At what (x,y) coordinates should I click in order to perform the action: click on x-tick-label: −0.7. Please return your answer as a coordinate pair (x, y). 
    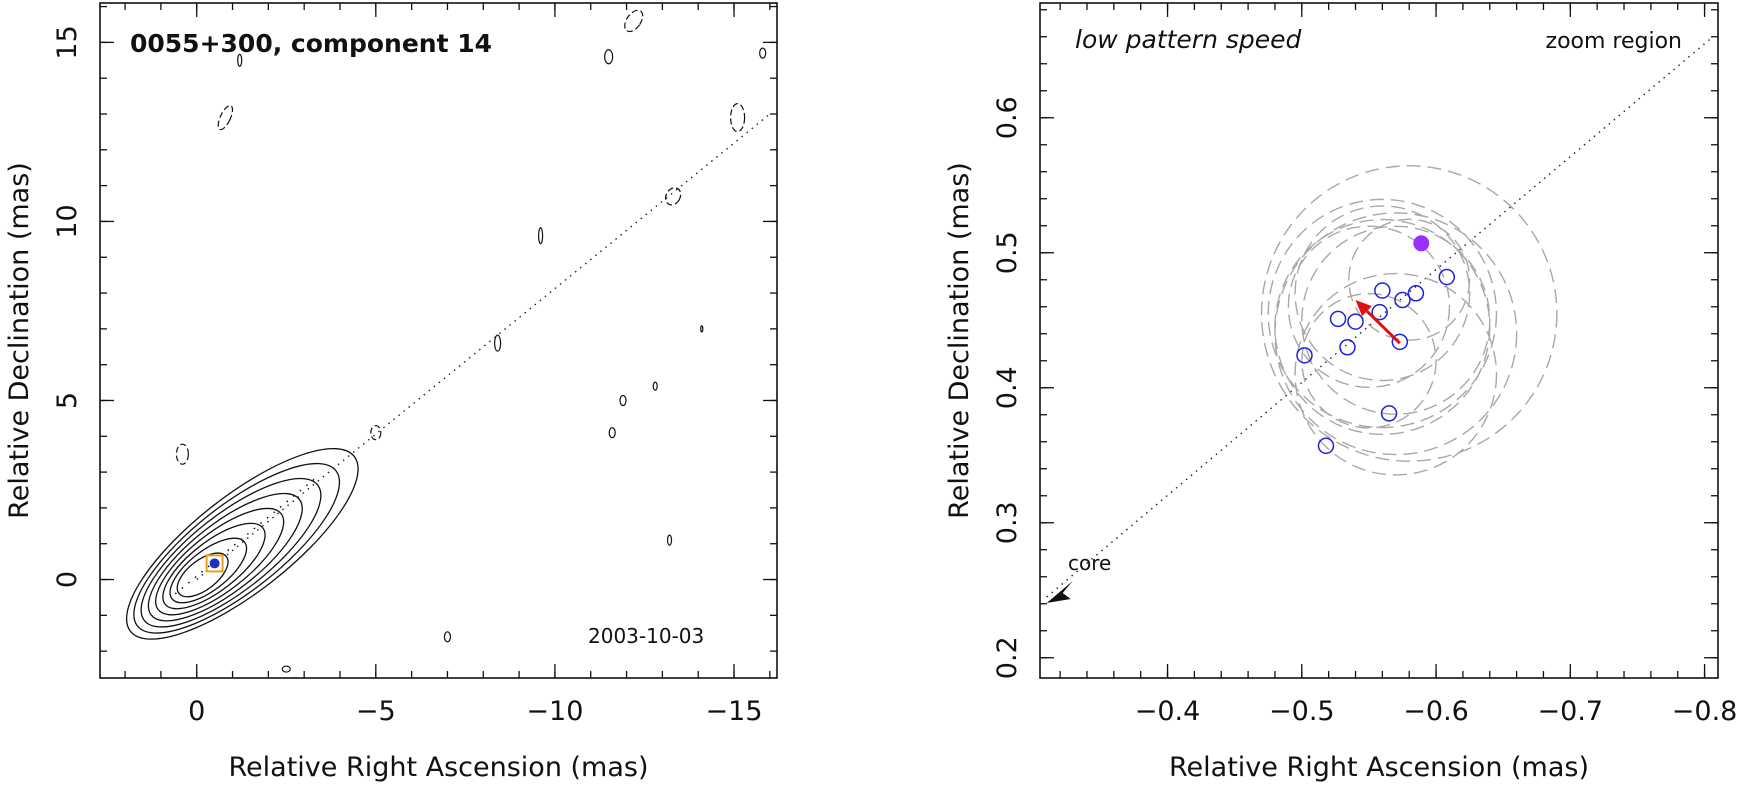
    Looking at the image, I should click on (1571, 711).